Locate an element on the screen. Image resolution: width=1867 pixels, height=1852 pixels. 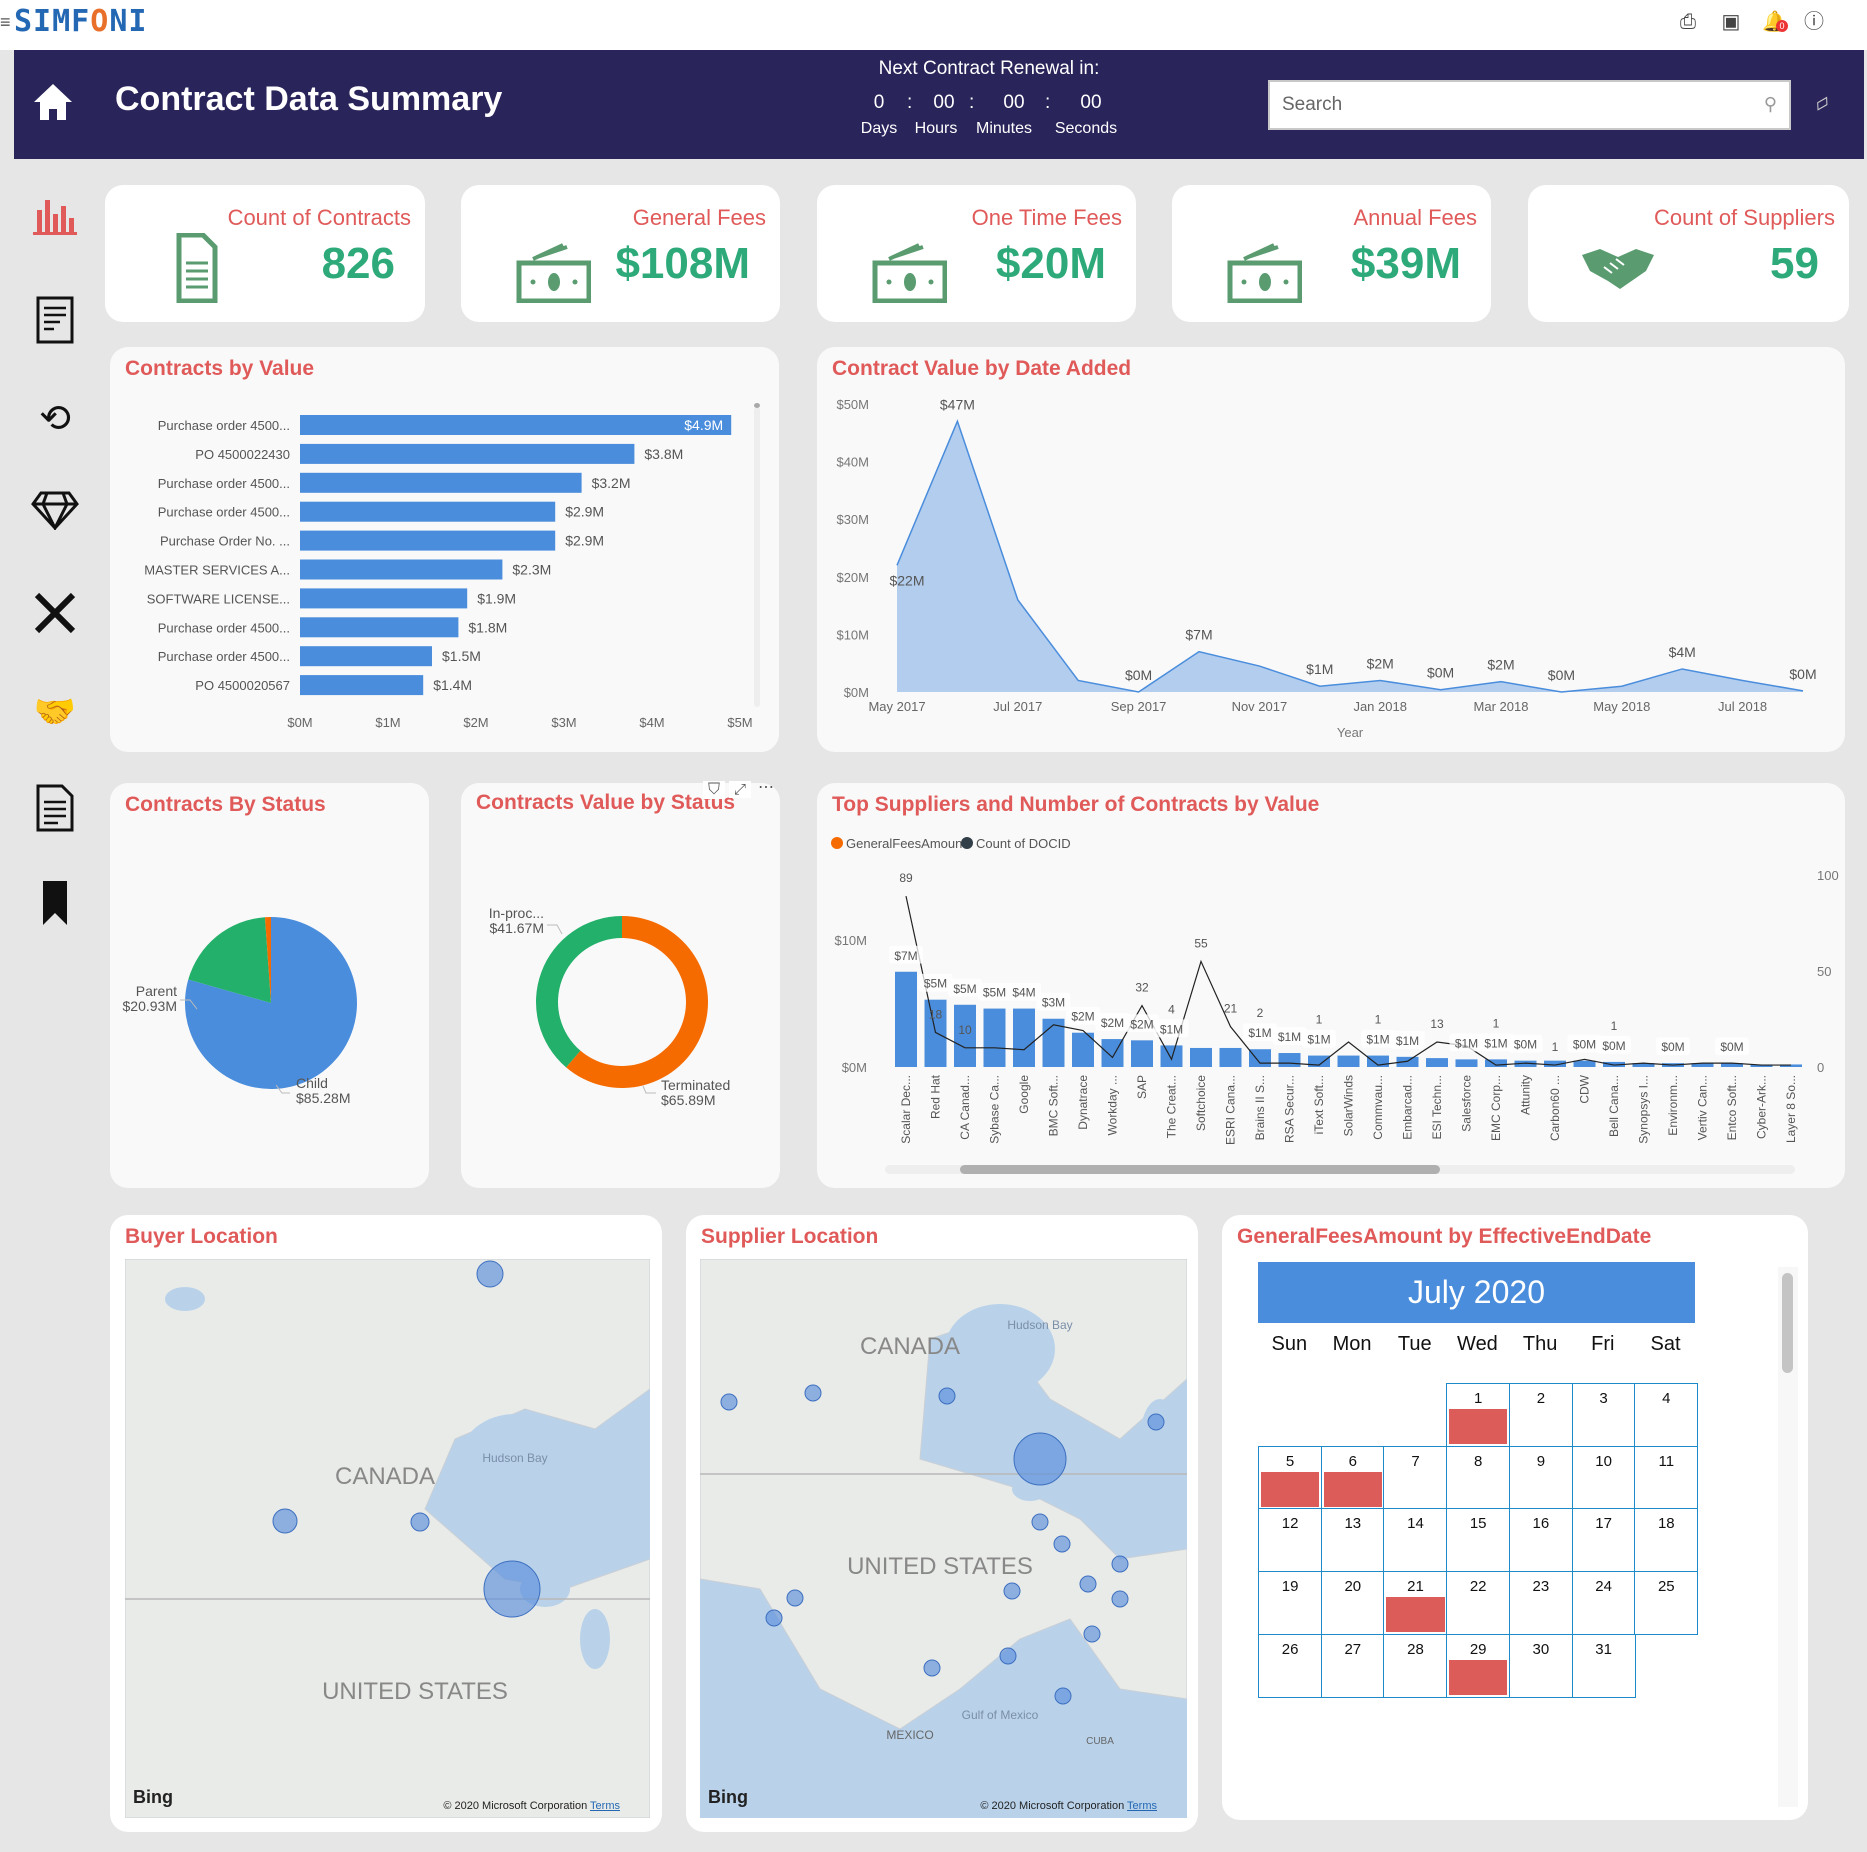
map-place-label: UNITED STATES is located at coordinates (940, 1566).